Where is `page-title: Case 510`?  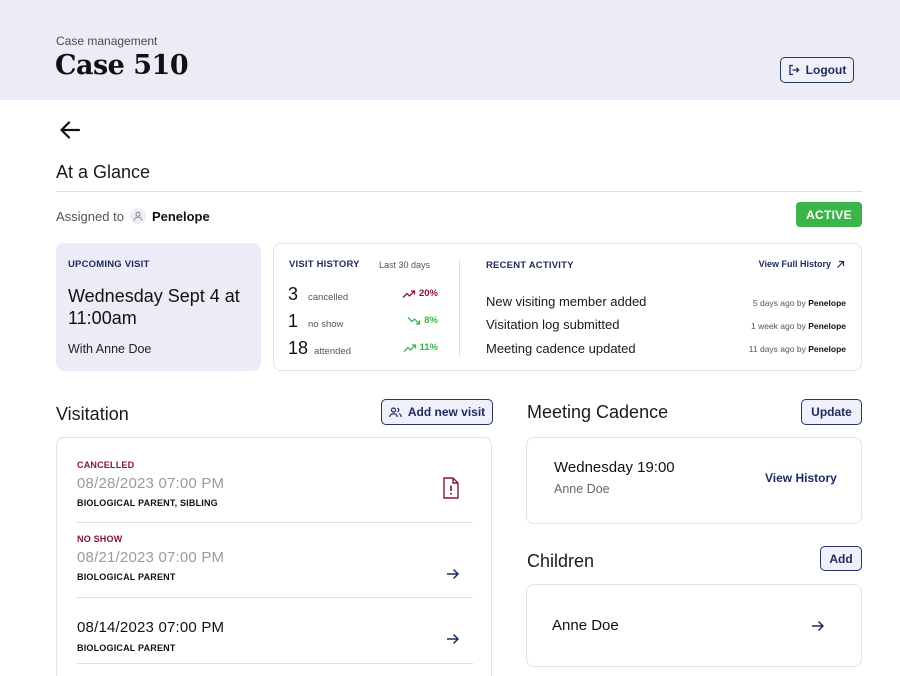 page-title: Case 510 is located at coordinates (122, 65).